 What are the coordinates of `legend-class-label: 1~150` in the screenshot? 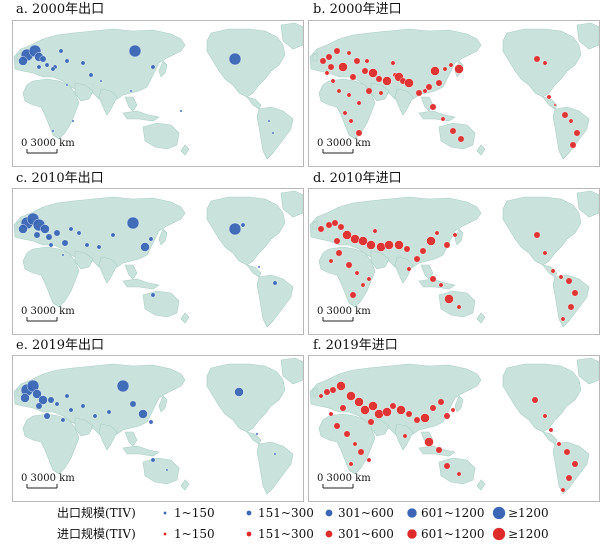 It's located at (194, 513).